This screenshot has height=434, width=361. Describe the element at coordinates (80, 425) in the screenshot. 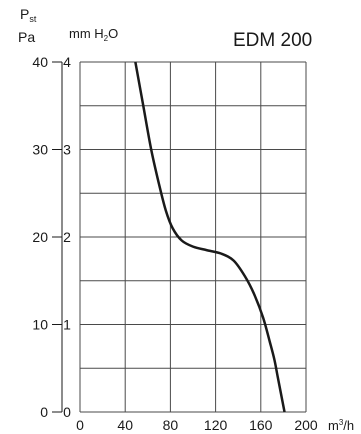

I see `x-tick-label: 0` at that location.